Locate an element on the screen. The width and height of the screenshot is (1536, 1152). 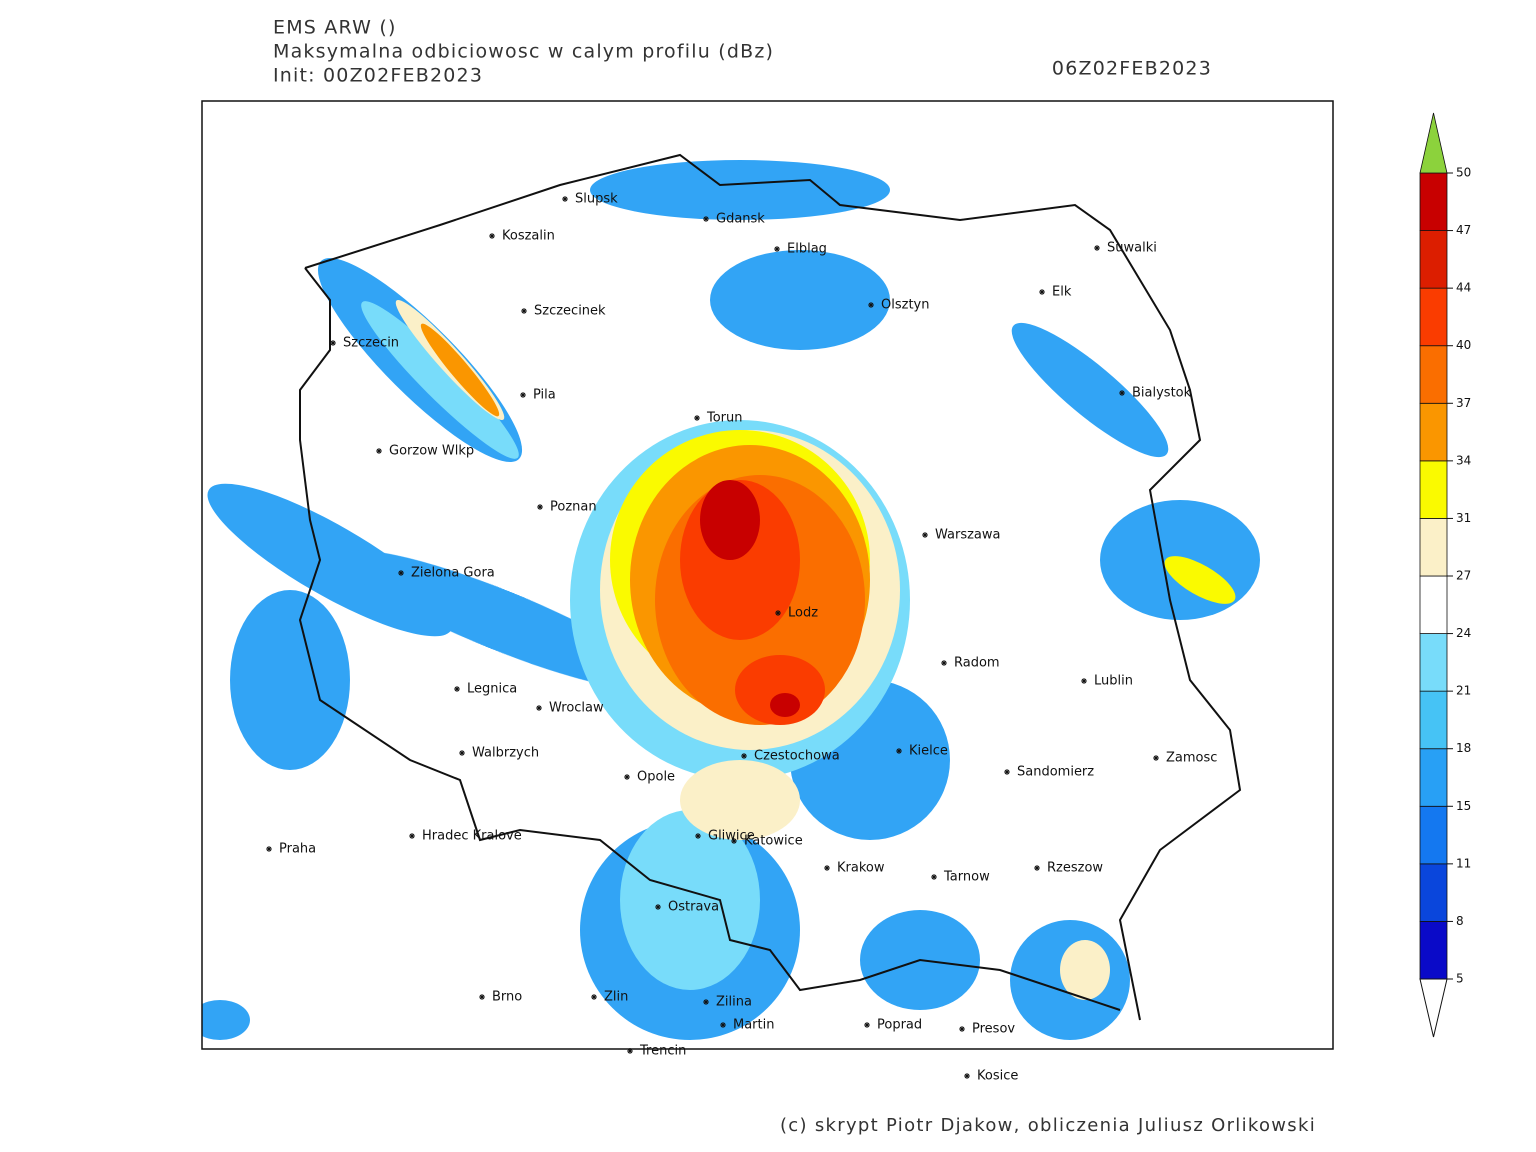
city-label: Slupsk is located at coordinates (596, 199).